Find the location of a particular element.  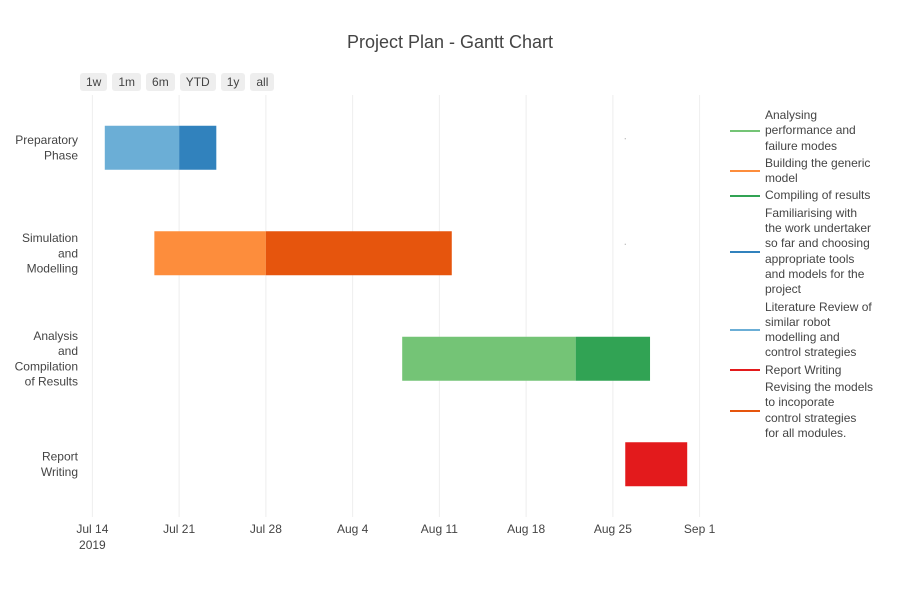

legend-label-line: performance and is located at coordinates (810, 130).